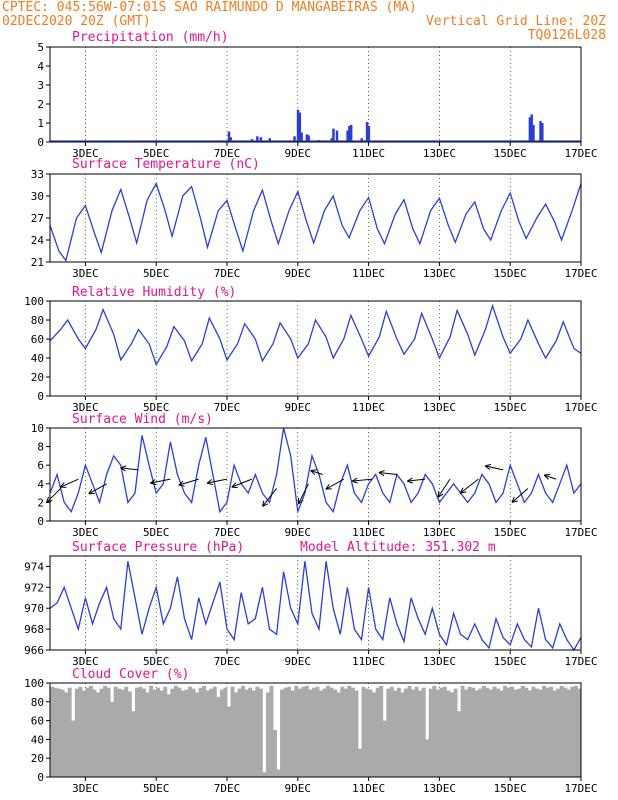 This screenshot has height=800, width=618. I want to click on x-tick-label: 15DEC, so click(510, 788).